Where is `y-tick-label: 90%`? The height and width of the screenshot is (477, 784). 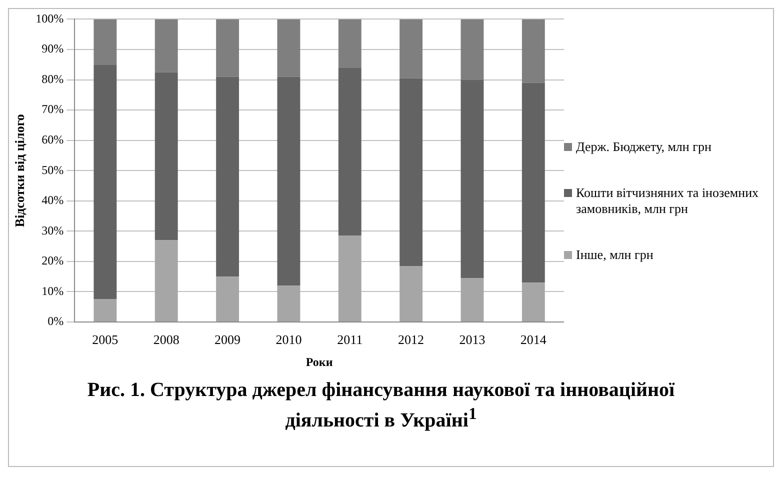
y-tick-label: 90% is located at coordinates (53, 49).